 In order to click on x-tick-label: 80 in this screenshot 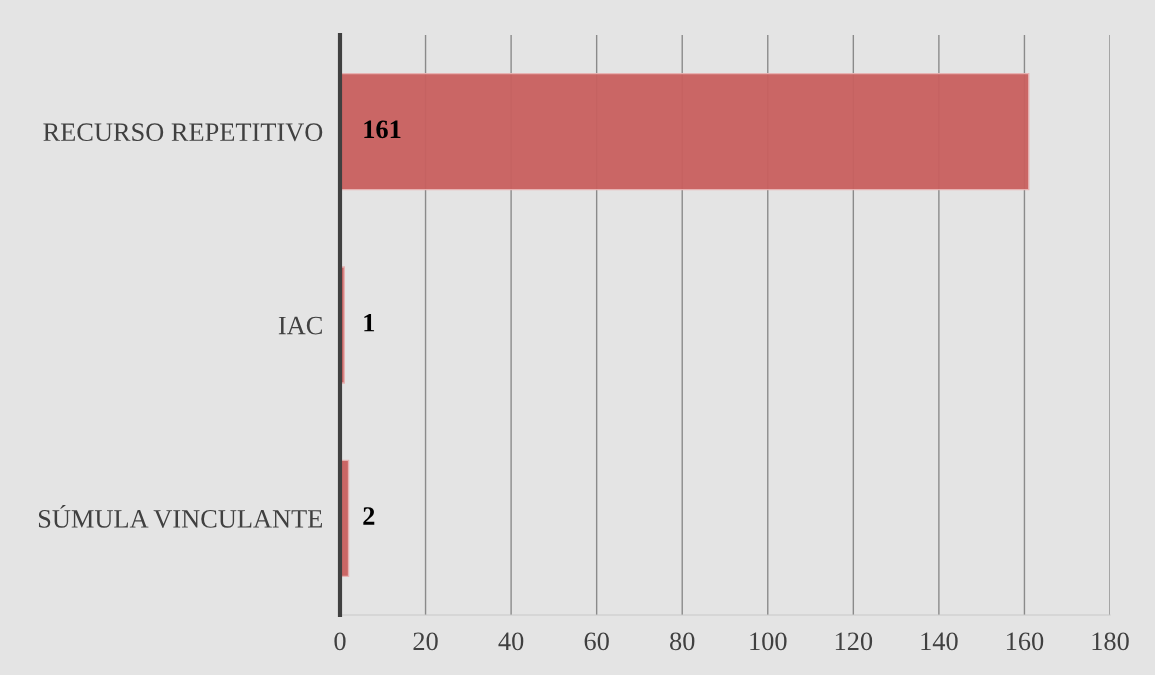, I will do `click(682, 641)`.